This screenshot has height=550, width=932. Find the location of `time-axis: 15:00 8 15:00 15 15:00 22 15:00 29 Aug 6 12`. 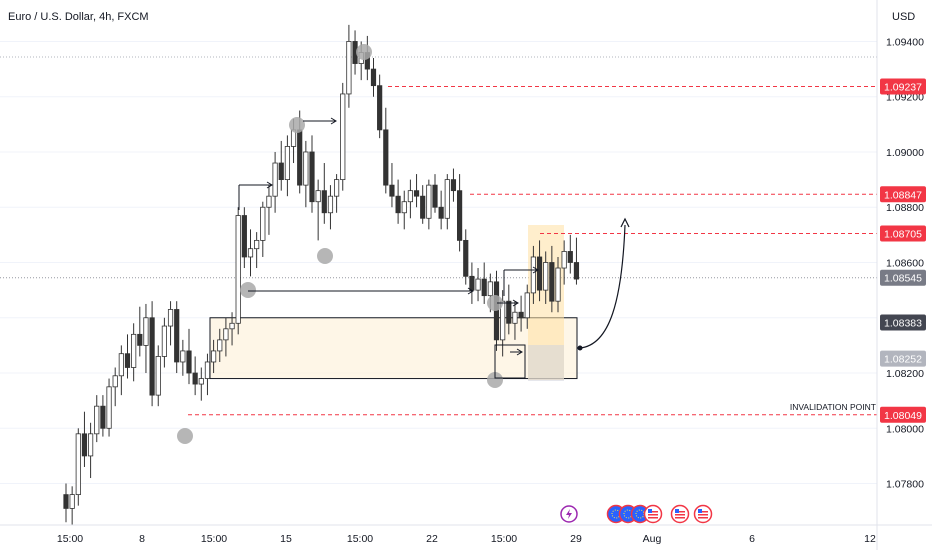

time-axis: 15:00 8 15:00 15 15:00 22 15:00 29 Aug 6 12 is located at coordinates (466, 539).